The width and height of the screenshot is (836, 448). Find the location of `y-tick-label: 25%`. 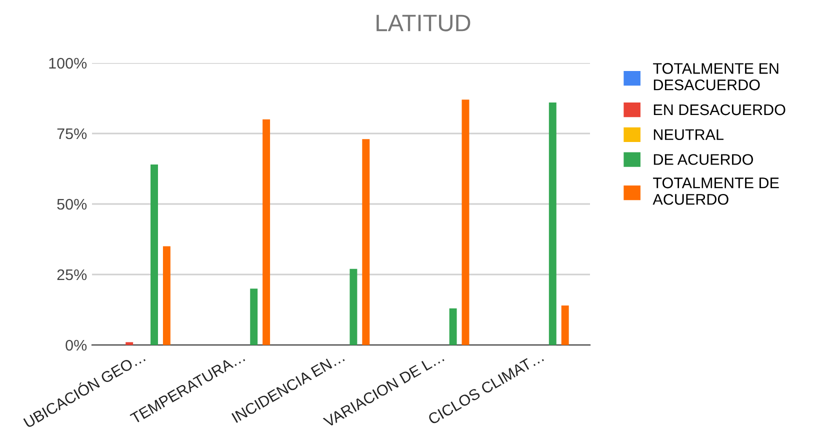

y-tick-label: 25% is located at coordinates (72, 274).